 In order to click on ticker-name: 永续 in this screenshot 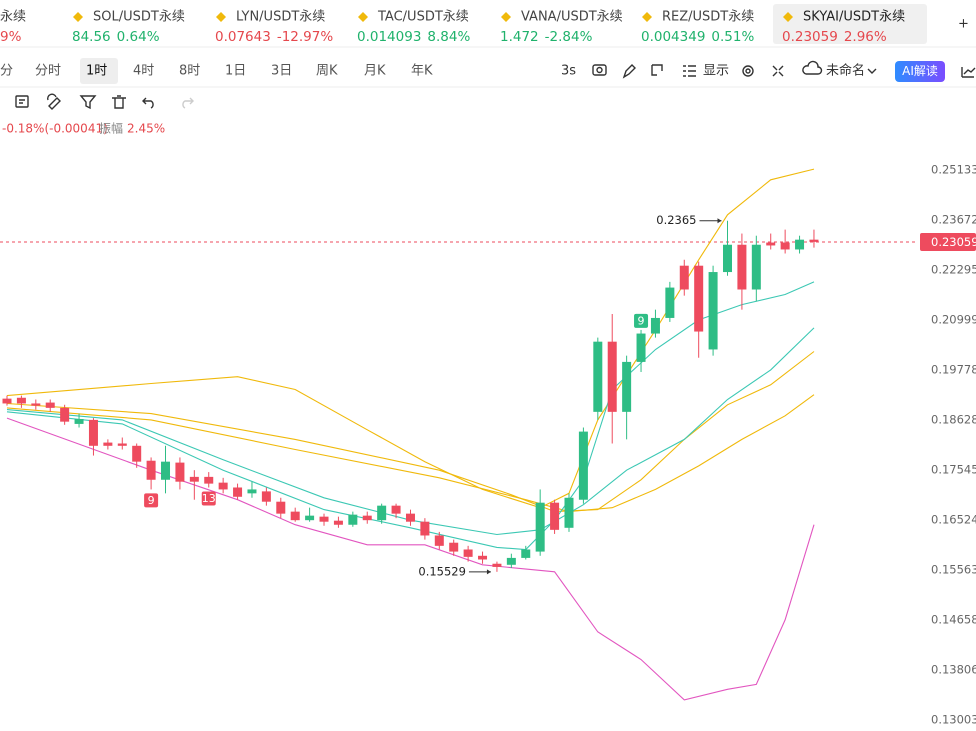, I will do `click(13, 17)`.